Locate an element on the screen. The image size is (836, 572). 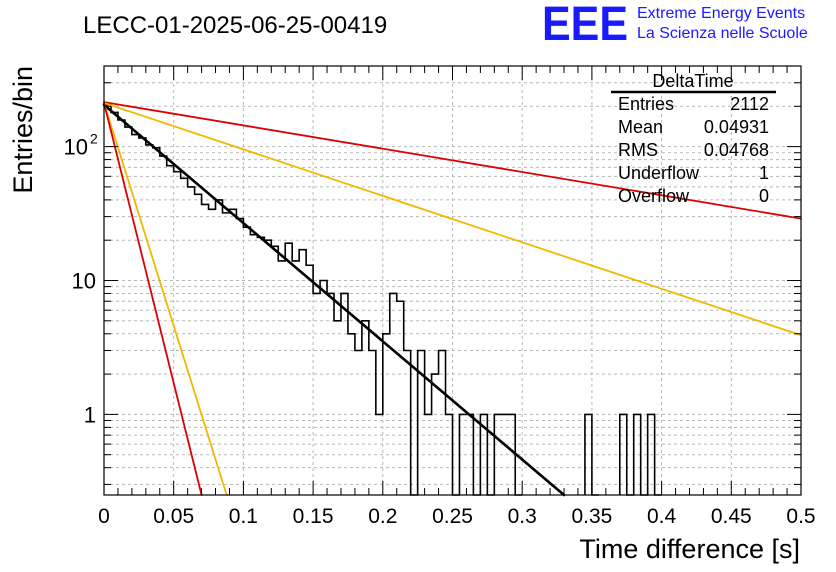
stats-title: DeltaTime is located at coordinates (692, 81).